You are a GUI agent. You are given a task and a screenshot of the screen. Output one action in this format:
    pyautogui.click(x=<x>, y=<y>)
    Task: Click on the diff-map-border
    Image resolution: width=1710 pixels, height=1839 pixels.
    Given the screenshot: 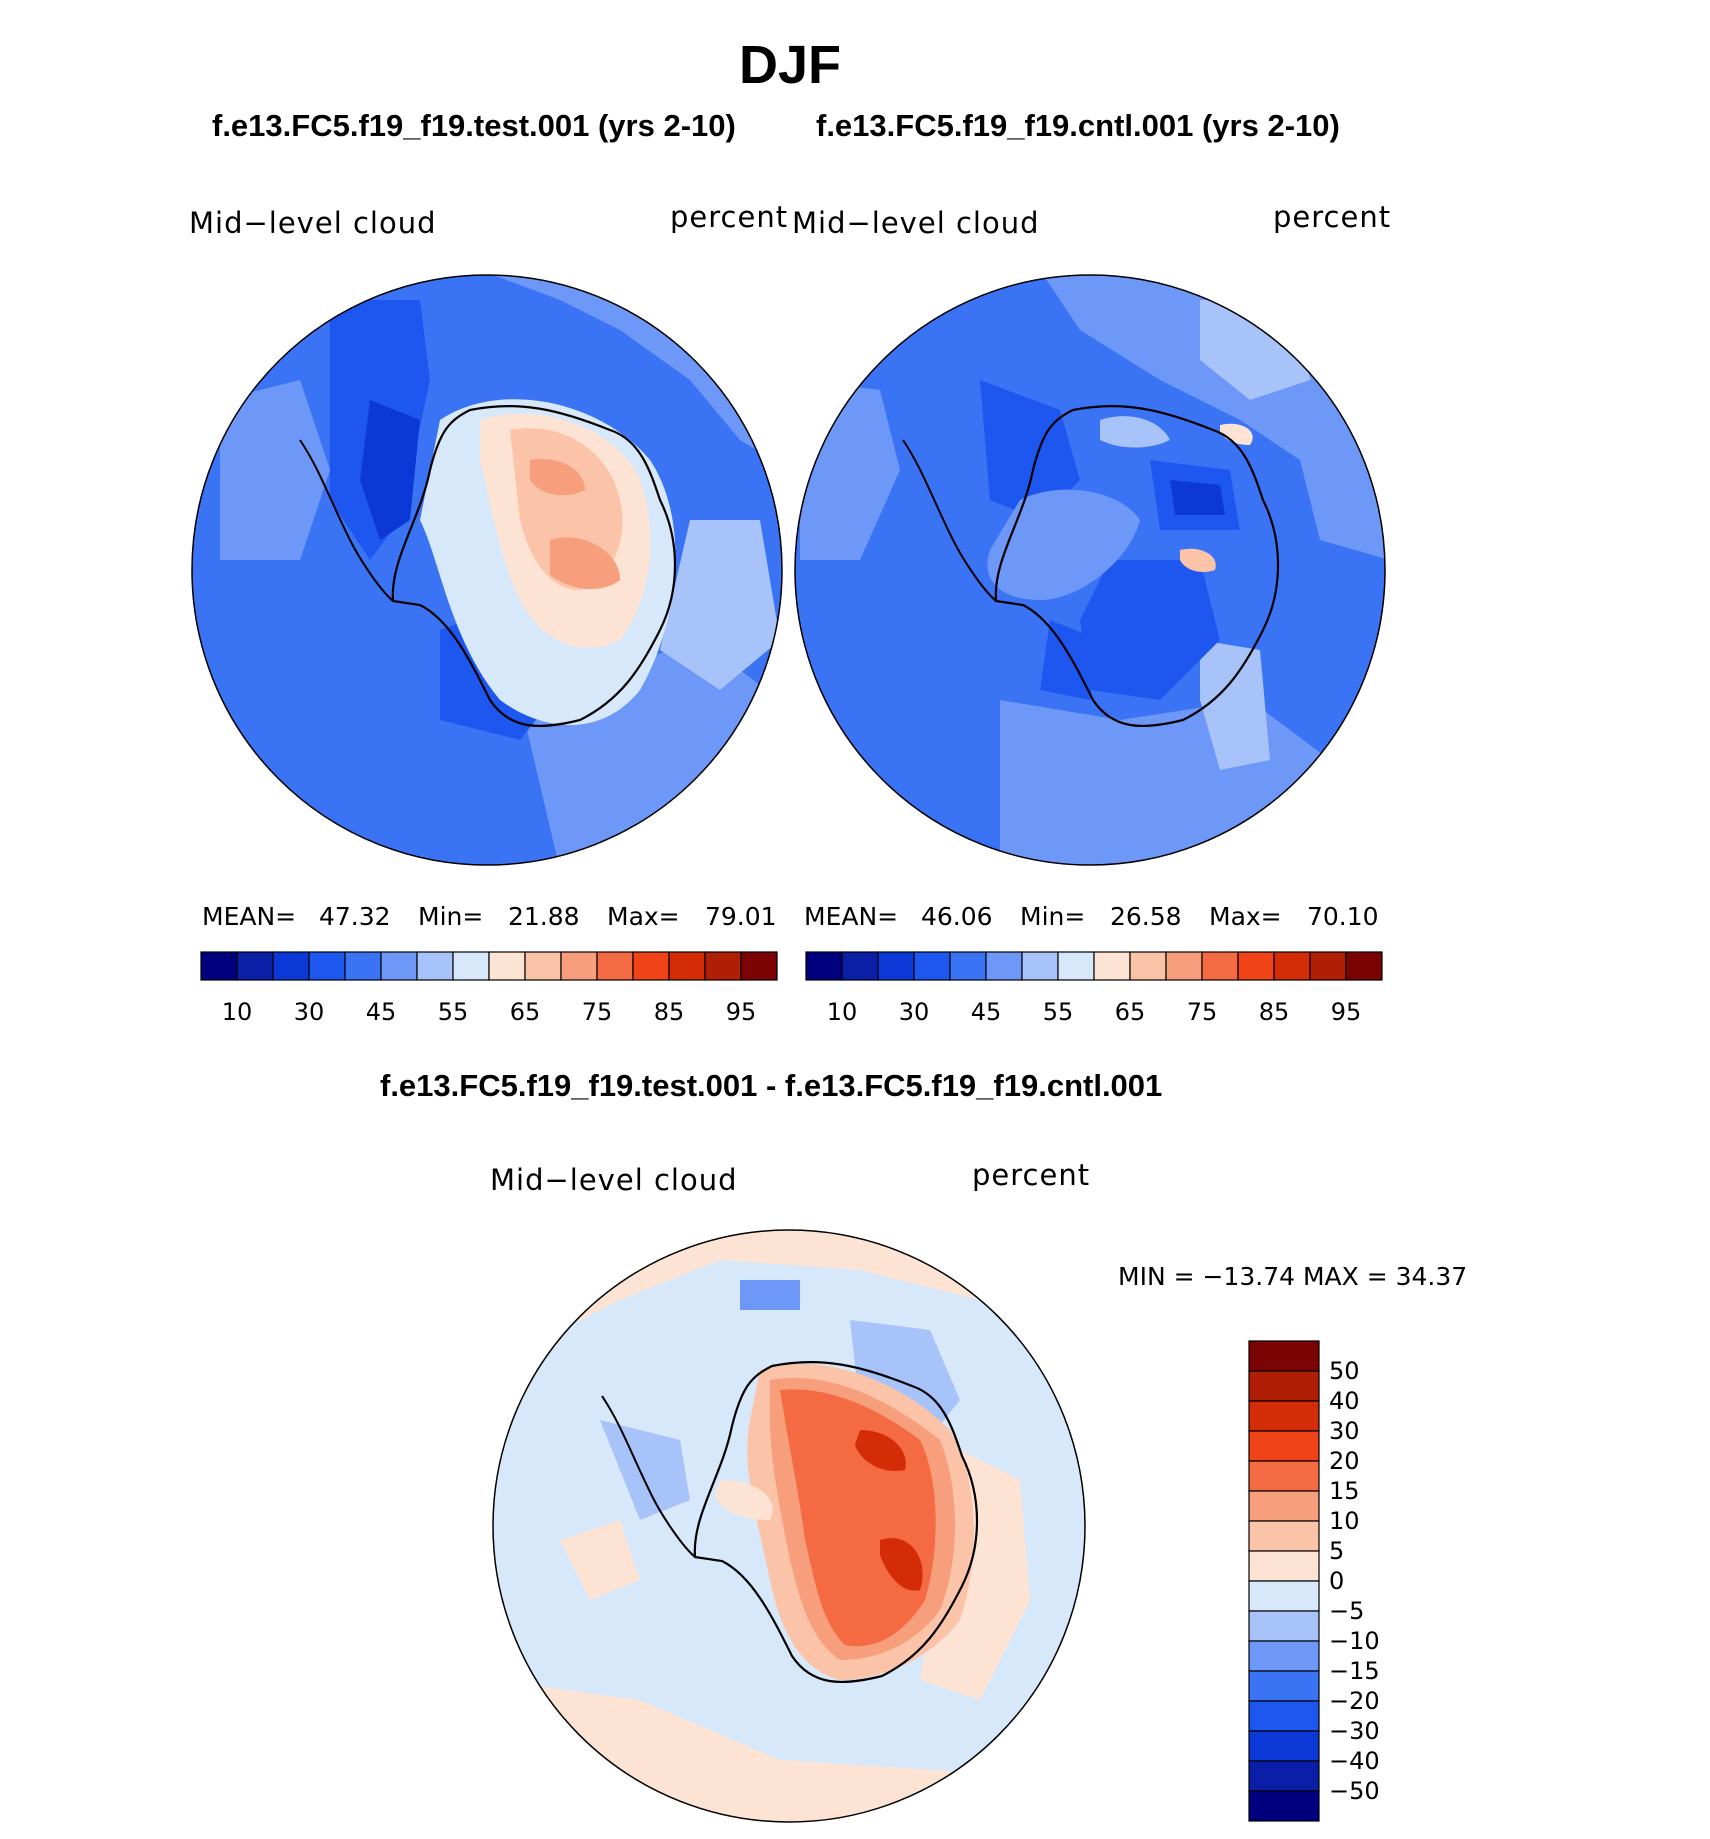 What is the action you would take?
    pyautogui.click(x=789, y=1526)
    